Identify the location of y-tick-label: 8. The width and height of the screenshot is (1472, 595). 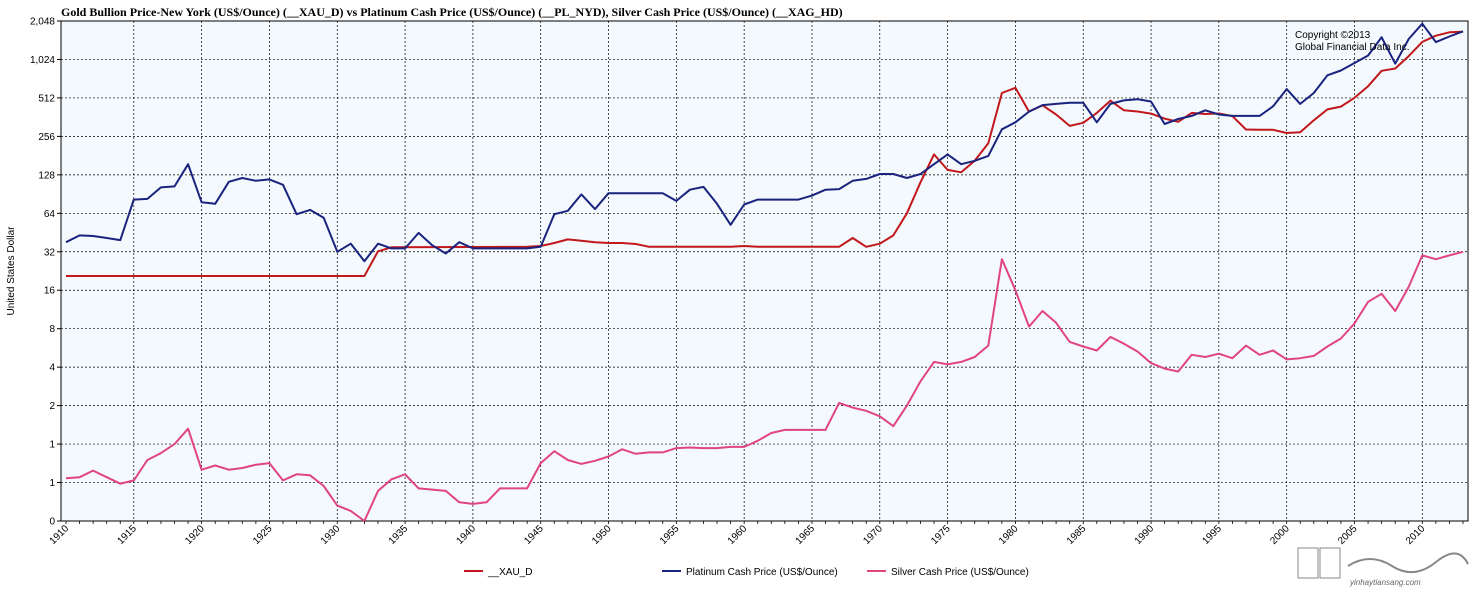
(52, 329).